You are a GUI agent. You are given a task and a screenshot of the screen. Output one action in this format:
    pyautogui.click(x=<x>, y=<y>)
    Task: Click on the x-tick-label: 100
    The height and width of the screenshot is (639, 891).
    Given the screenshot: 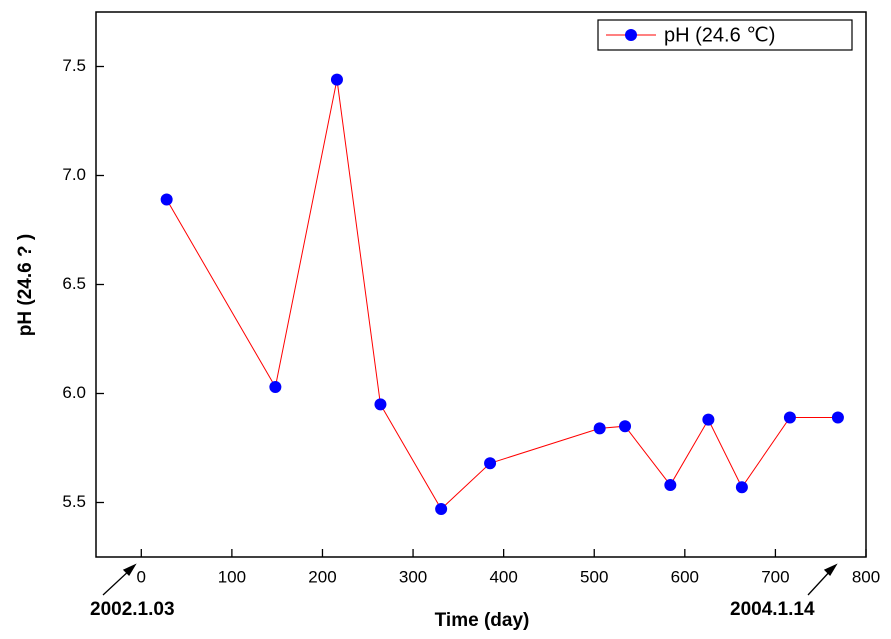 What is the action you would take?
    pyautogui.click(x=232, y=576)
    